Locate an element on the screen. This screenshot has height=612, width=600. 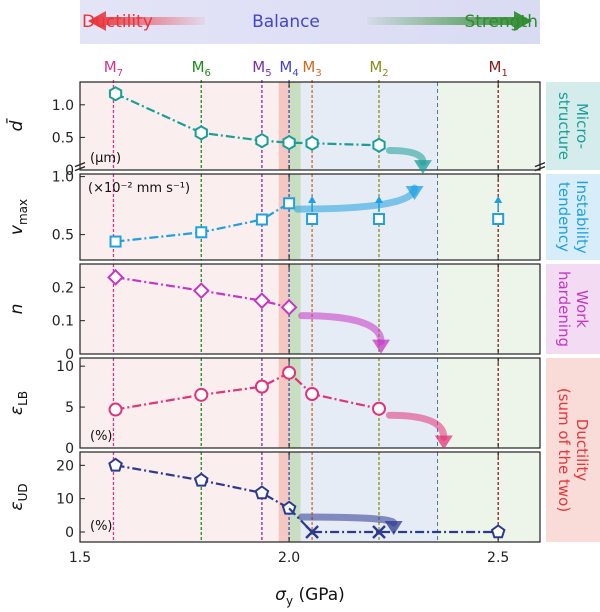
material-label-5: M5 is located at coordinates (261, 68).